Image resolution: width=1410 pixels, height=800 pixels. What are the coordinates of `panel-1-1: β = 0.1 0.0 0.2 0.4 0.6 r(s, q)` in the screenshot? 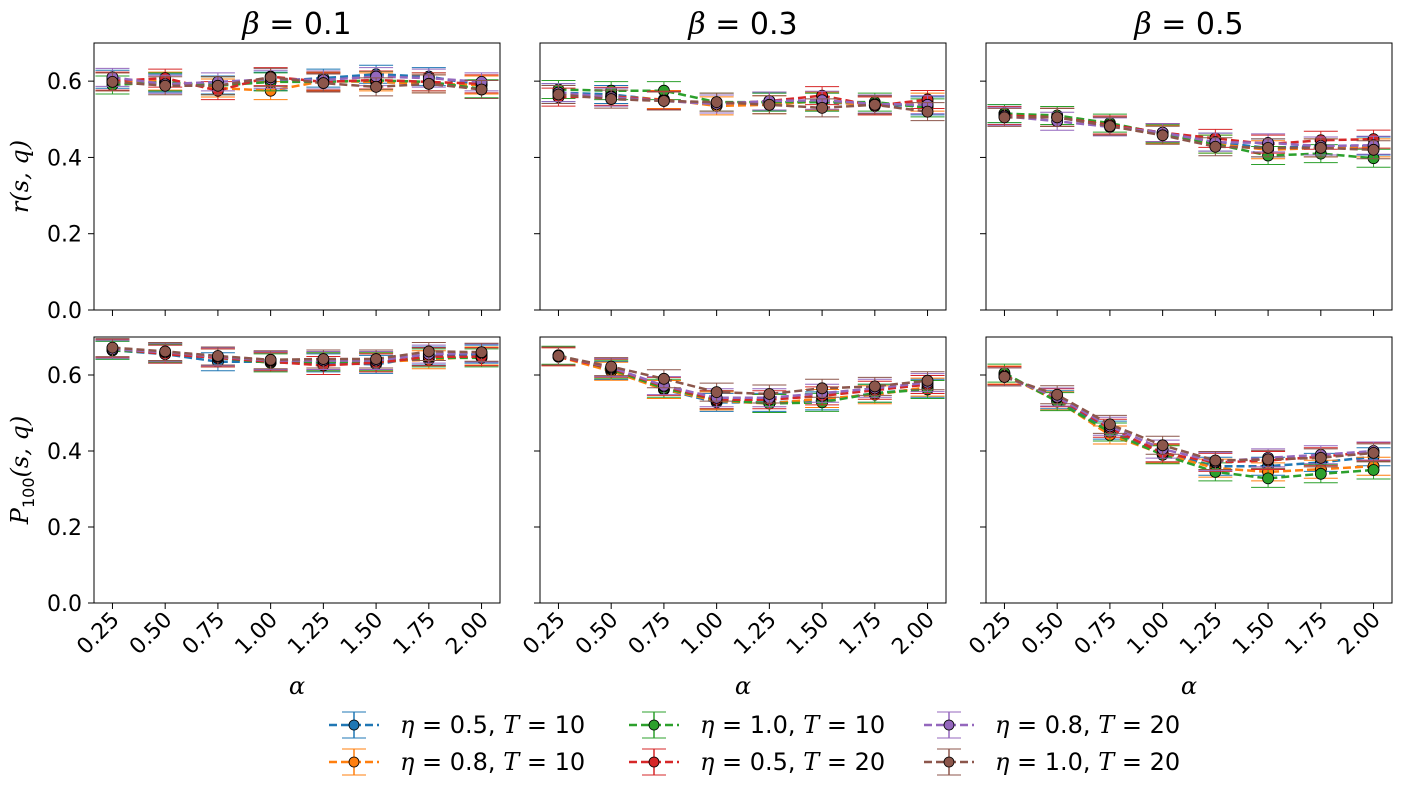 It's located at (253, 165).